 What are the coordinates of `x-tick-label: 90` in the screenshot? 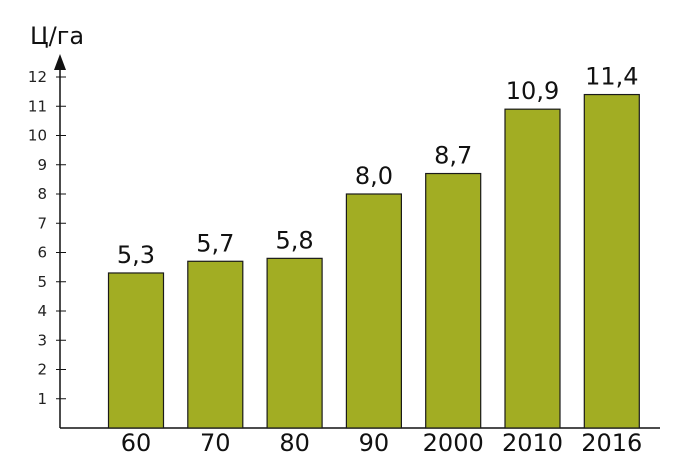 It's located at (374, 443).